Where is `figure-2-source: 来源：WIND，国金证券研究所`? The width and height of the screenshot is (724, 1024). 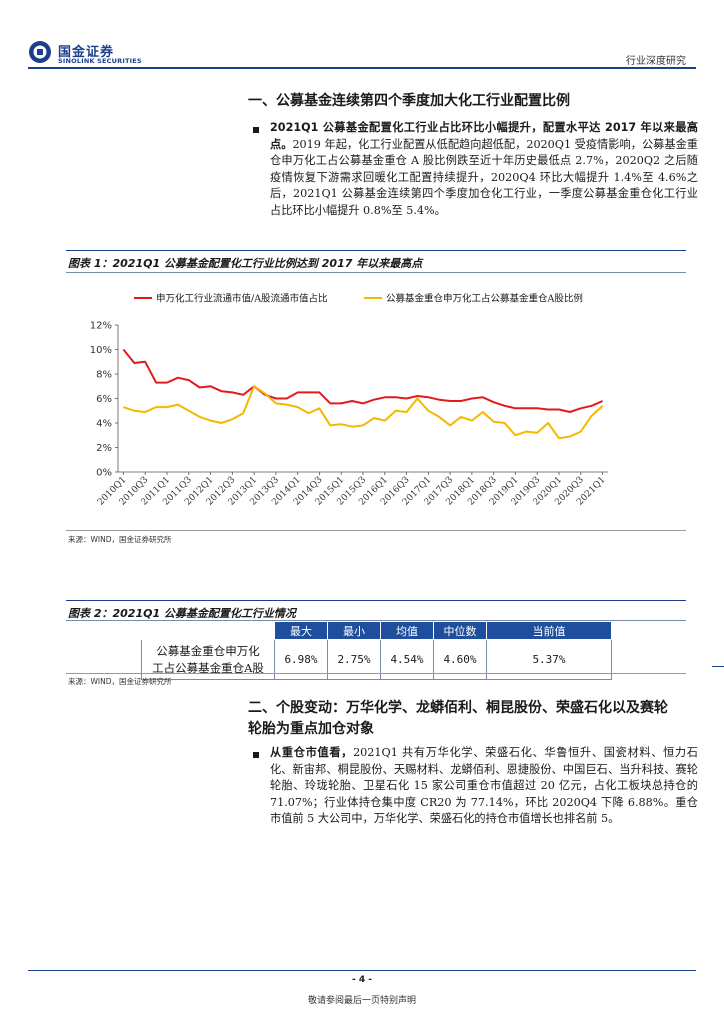 figure-2-source: 来源：WIND，国金证券研究所 is located at coordinates (120, 681).